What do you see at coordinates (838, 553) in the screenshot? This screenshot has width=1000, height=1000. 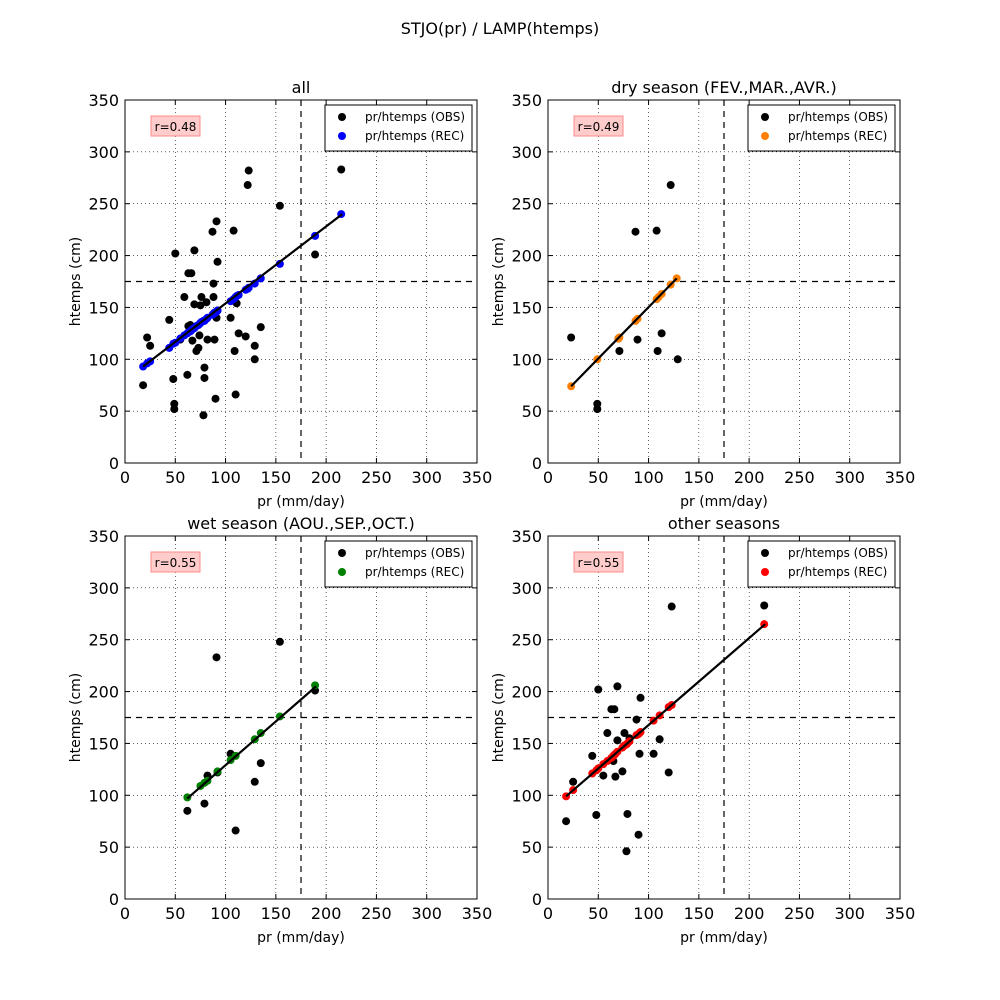 I see `legend-label: pr/htemps (OBS)` at bounding box center [838, 553].